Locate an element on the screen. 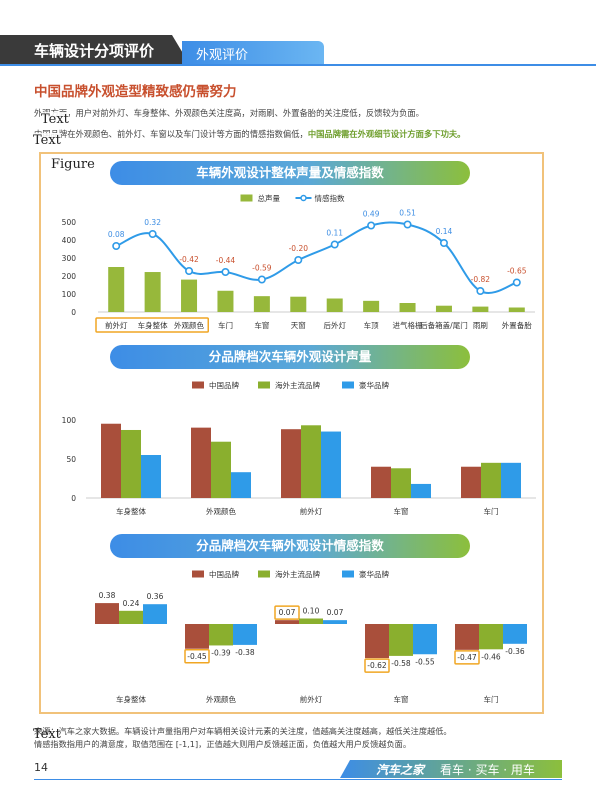 This screenshot has height=808, width=596. chart3-data-label: 0.36 is located at coordinates (155, 596).